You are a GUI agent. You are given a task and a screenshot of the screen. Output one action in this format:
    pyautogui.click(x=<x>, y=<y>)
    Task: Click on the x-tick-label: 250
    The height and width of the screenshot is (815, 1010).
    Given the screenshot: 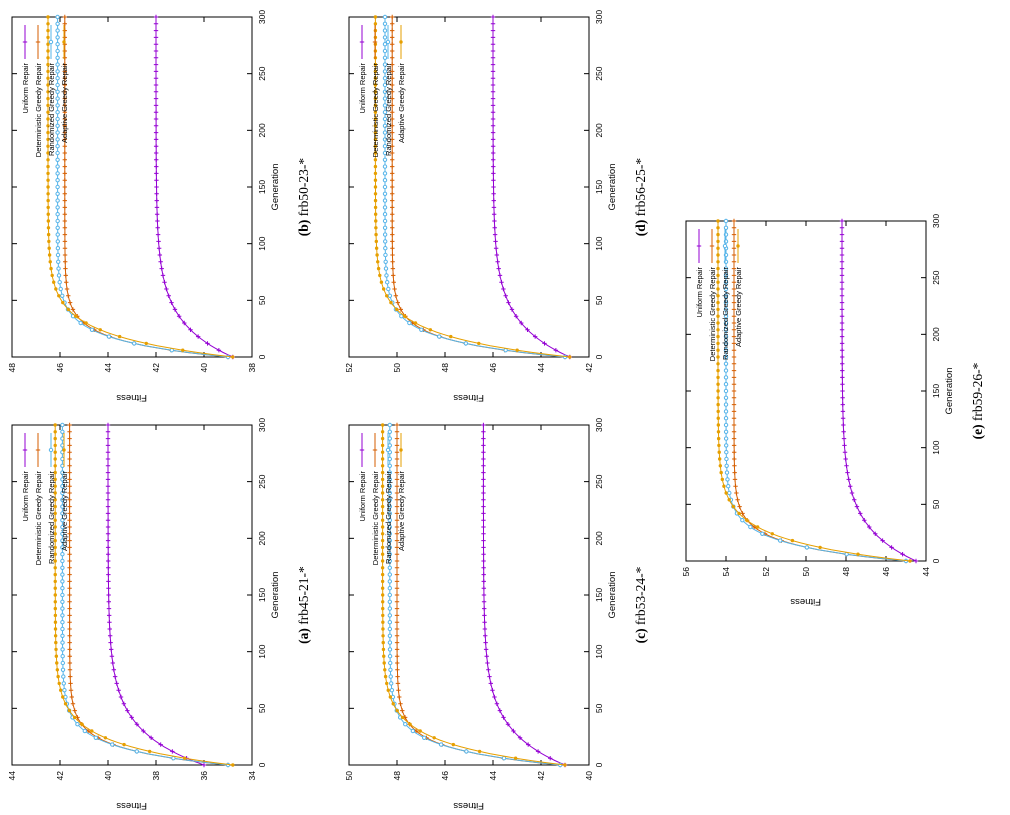 What is the action you would take?
    pyautogui.click(x=599, y=481)
    